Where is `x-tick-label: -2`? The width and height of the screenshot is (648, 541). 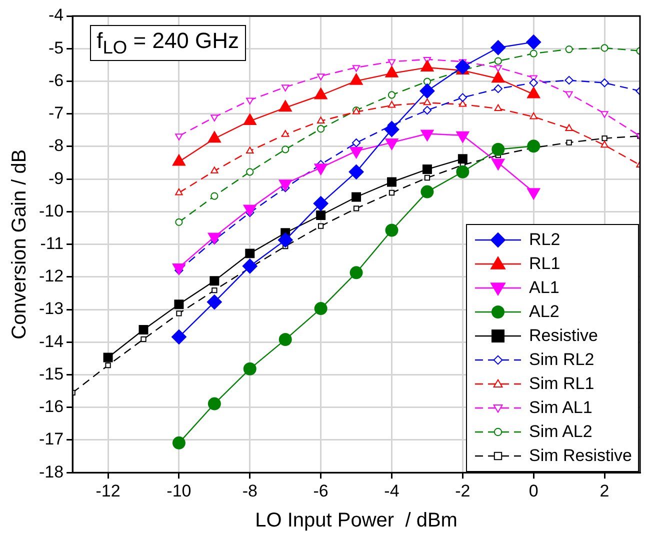
x-tick-label: -2 is located at coordinates (462, 490).